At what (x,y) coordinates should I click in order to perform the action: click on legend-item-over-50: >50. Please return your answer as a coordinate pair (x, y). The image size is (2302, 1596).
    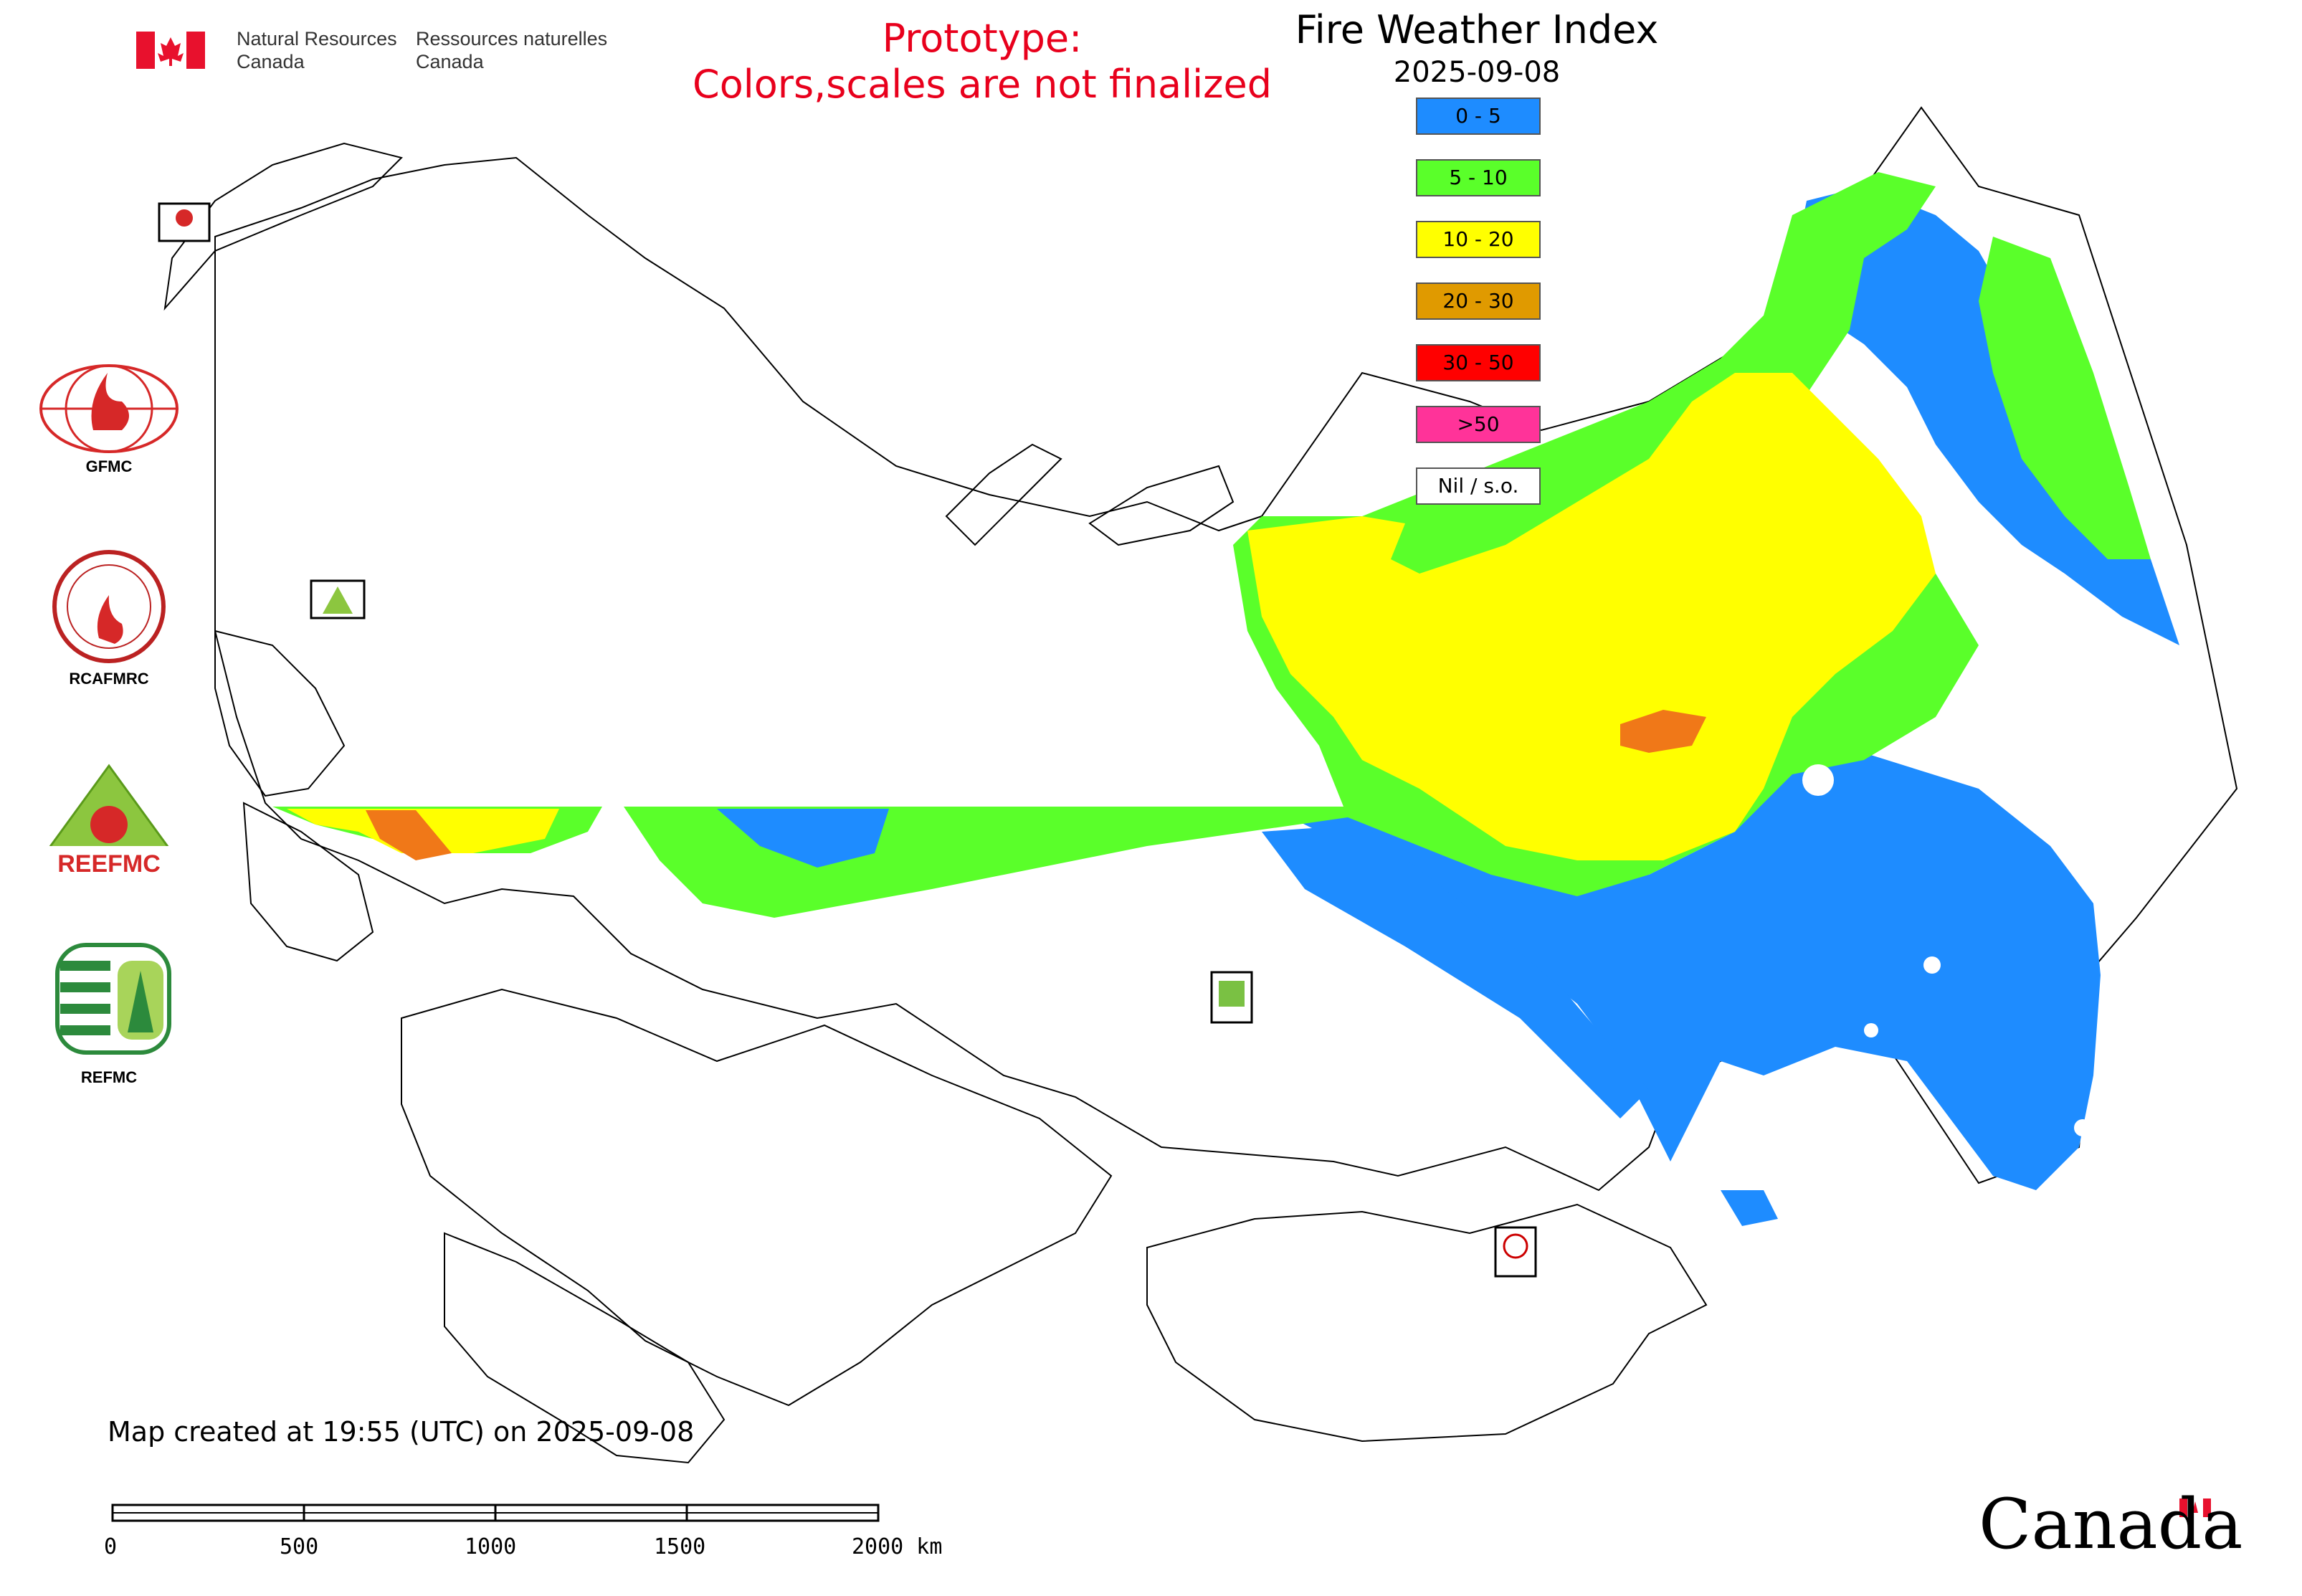
    Looking at the image, I should click on (1478, 424).